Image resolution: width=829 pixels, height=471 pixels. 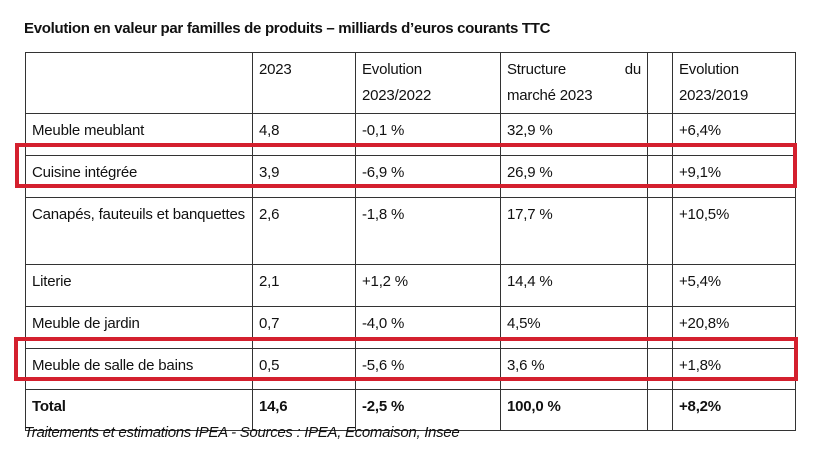 I want to click on value-2023: 0,7, so click(x=304, y=327).